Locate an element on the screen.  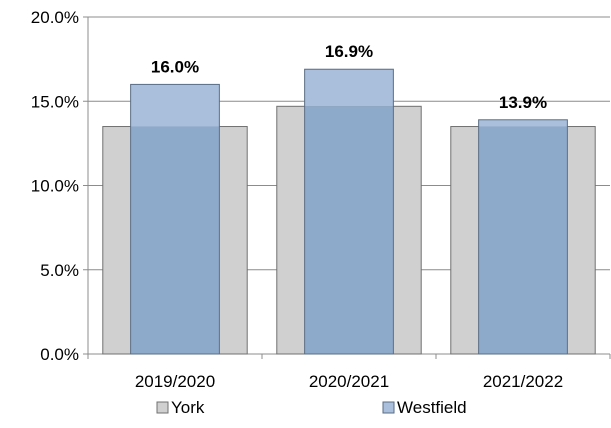
legend: York Westfield is located at coordinates (311, 407).